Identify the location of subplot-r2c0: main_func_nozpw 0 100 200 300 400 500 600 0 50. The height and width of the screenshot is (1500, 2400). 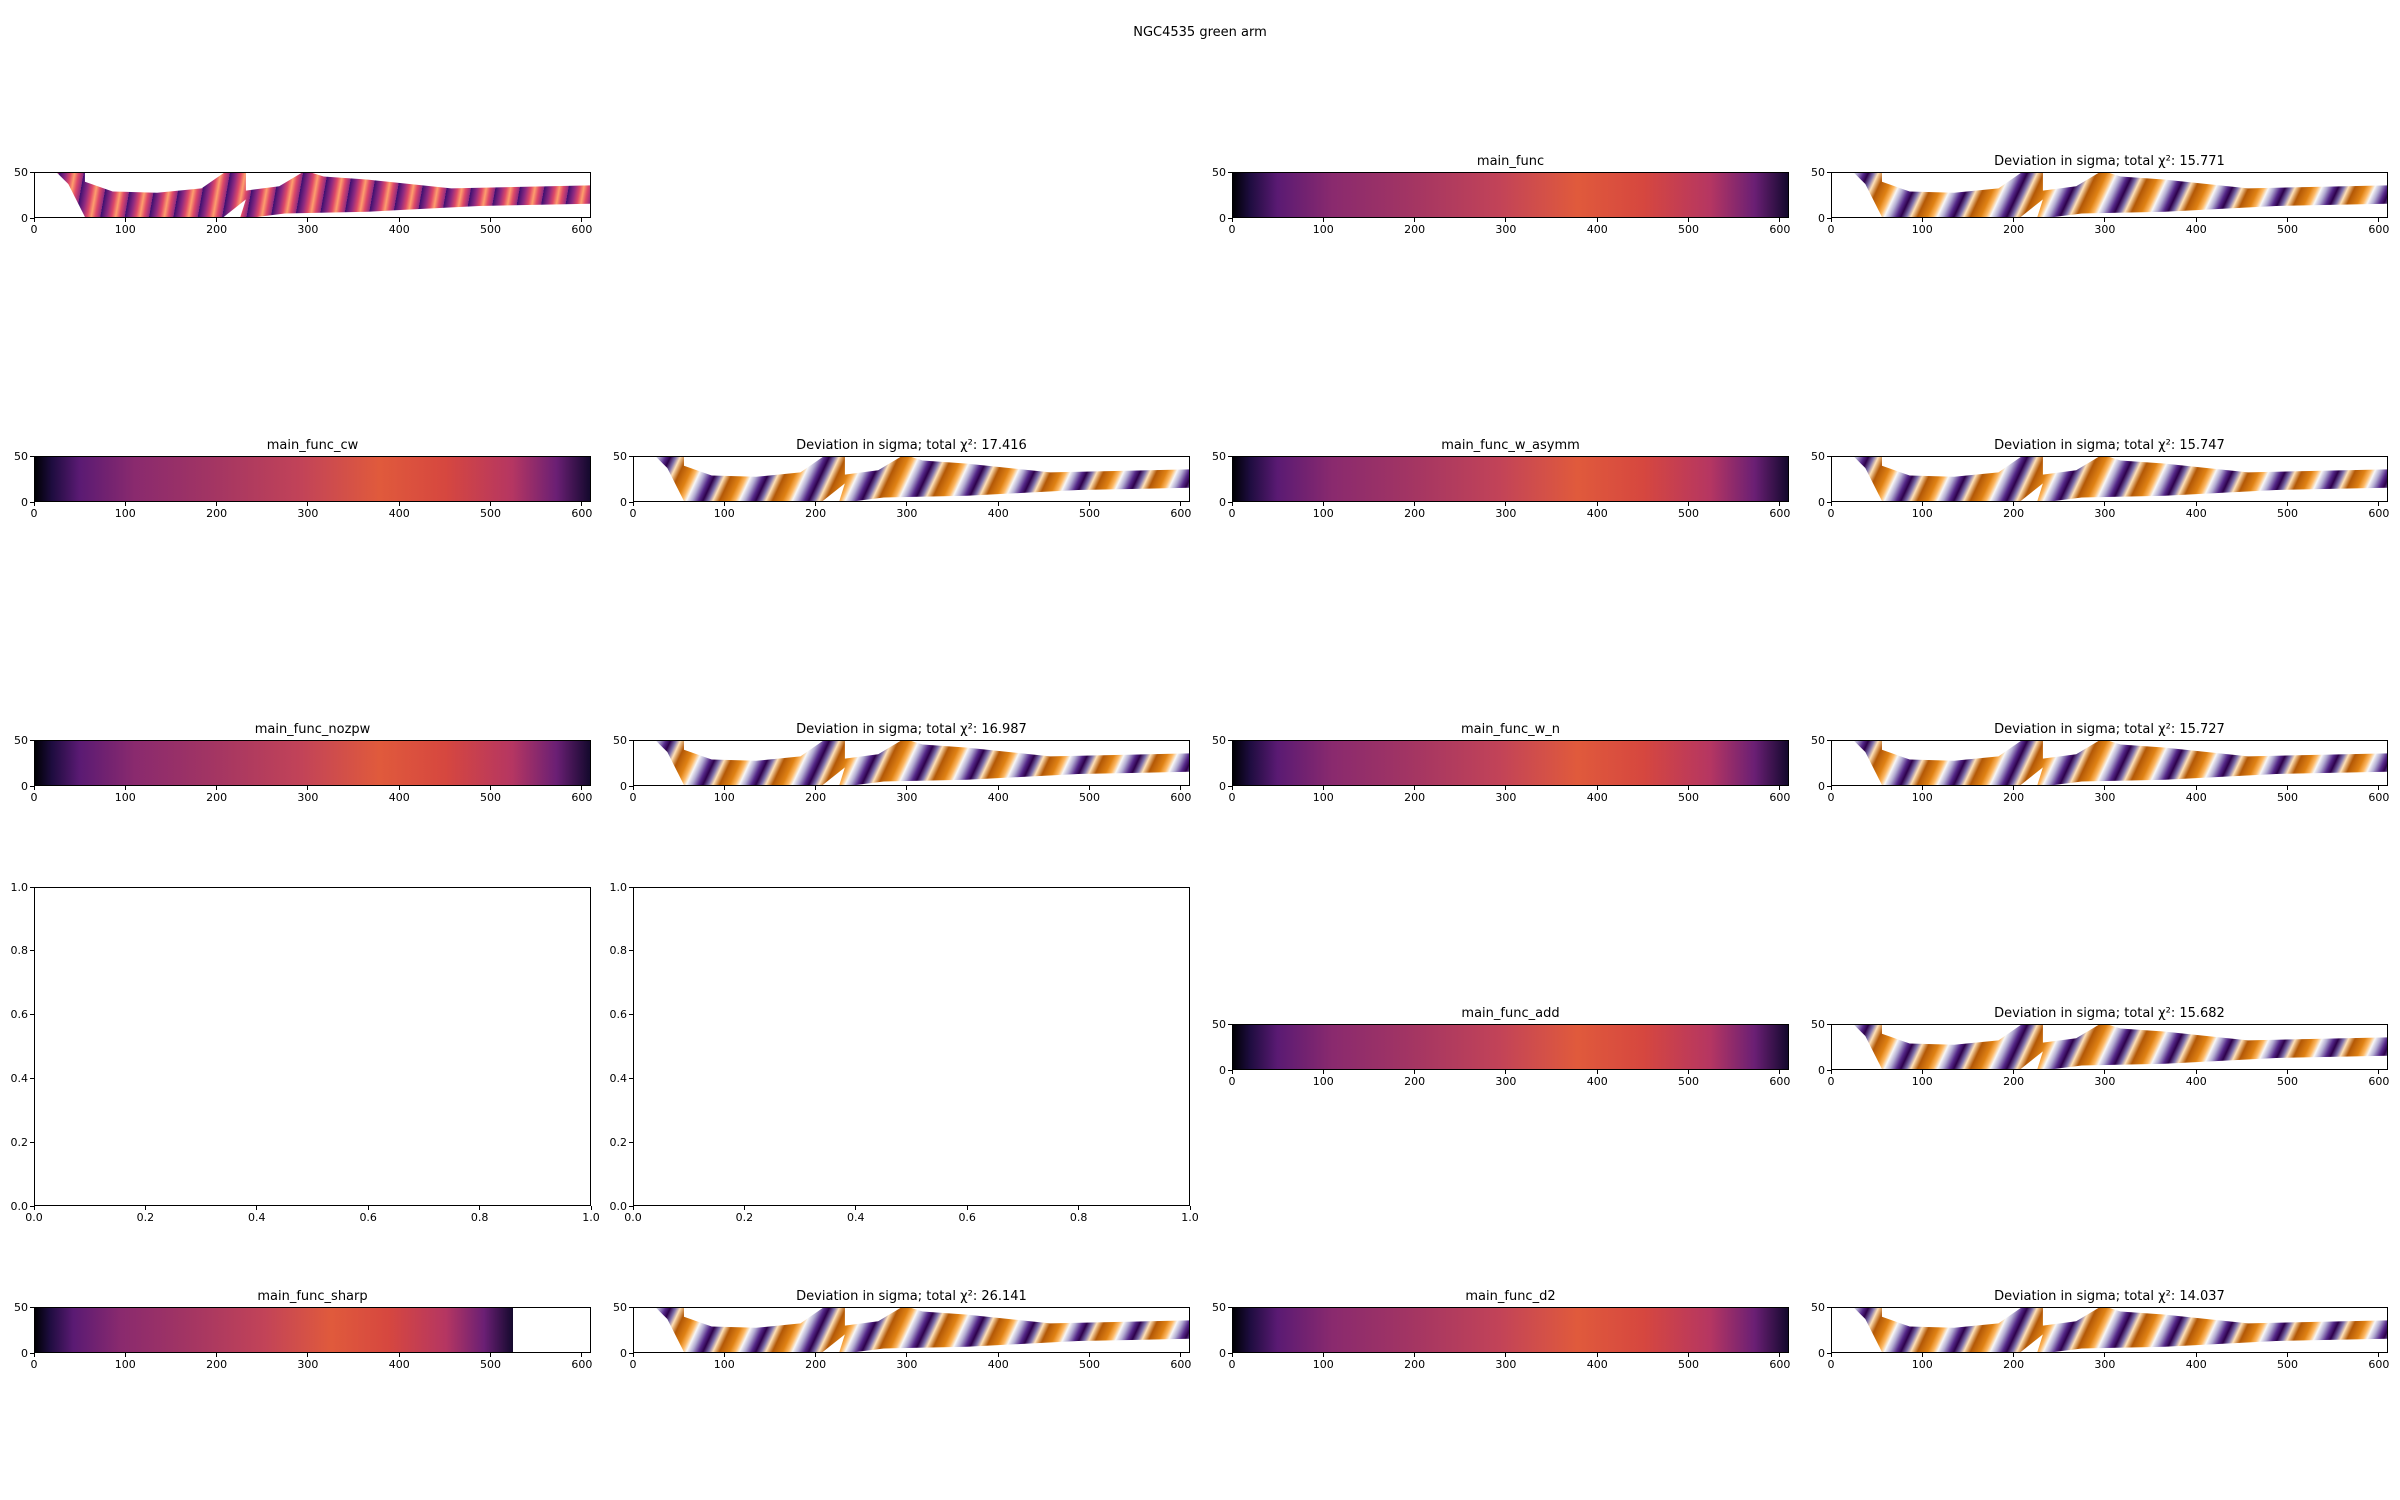
(303, 762).